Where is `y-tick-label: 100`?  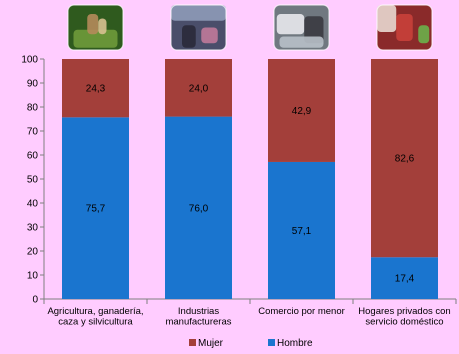 y-tick-label: 100 is located at coordinates (29, 60).